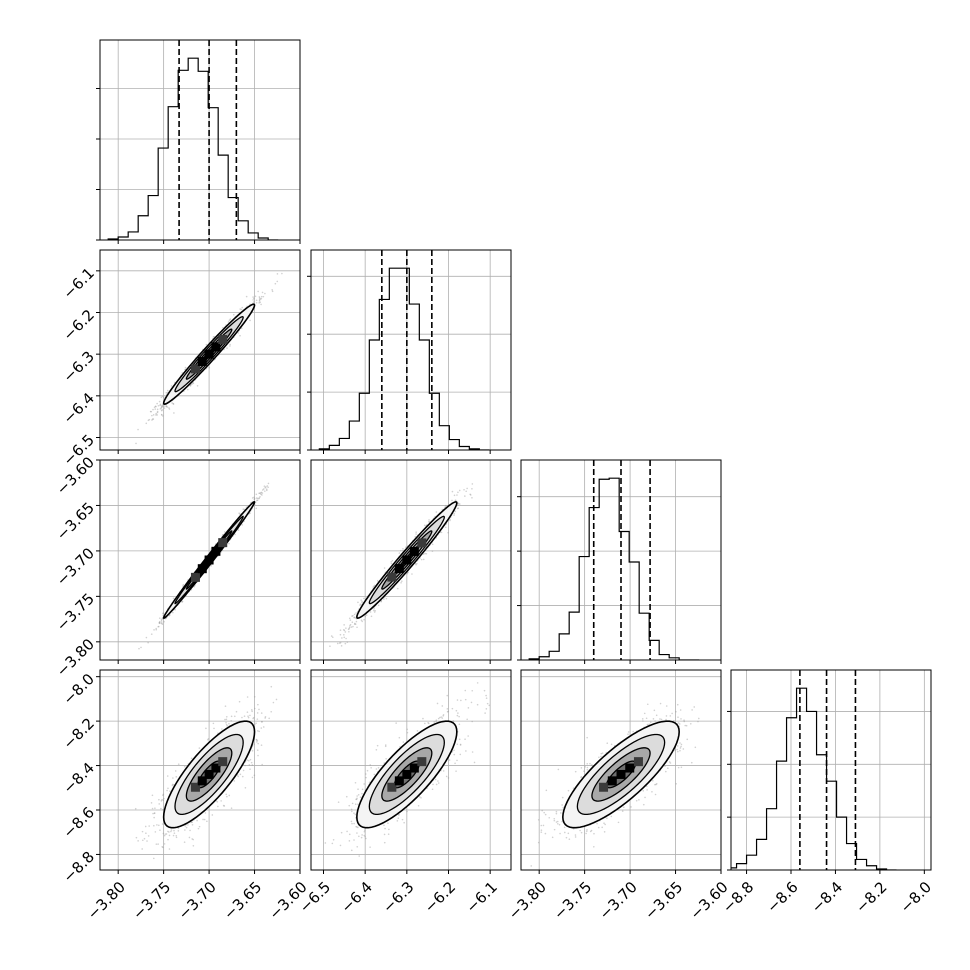  I want to click on x-tick-label: −8.0, so click(916, 897).